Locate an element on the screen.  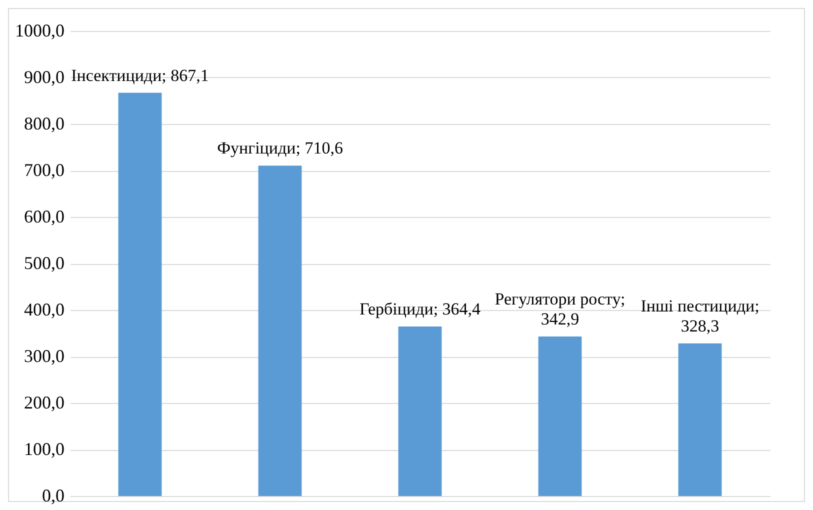
y-tick-label: 400,0 is located at coordinates (44, 310).